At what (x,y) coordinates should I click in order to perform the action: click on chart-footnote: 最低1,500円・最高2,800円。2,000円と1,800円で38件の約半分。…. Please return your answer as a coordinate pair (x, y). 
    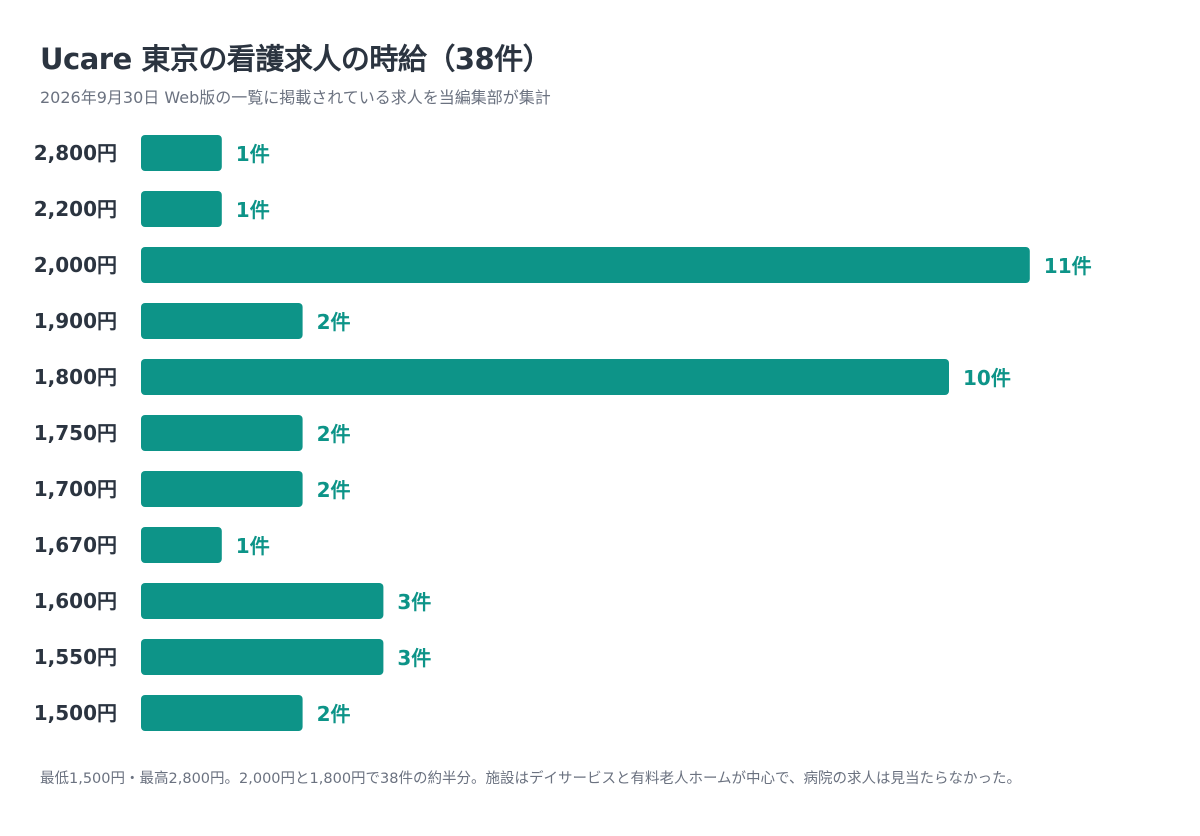
    Looking at the image, I should click on (530, 779).